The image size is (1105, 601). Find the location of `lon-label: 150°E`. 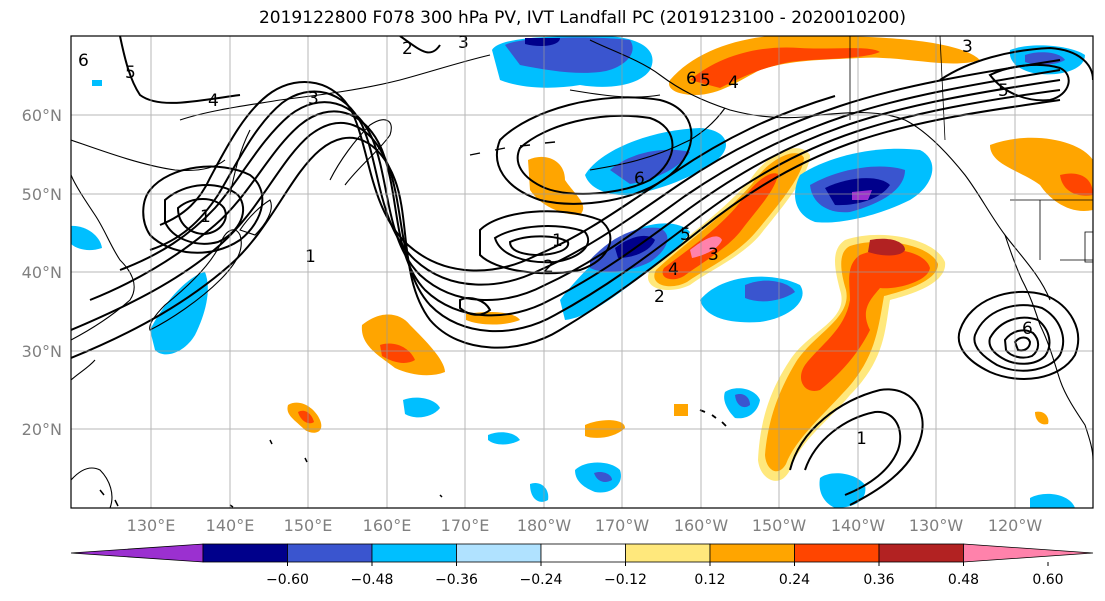

lon-label: 150°E is located at coordinates (308, 525).